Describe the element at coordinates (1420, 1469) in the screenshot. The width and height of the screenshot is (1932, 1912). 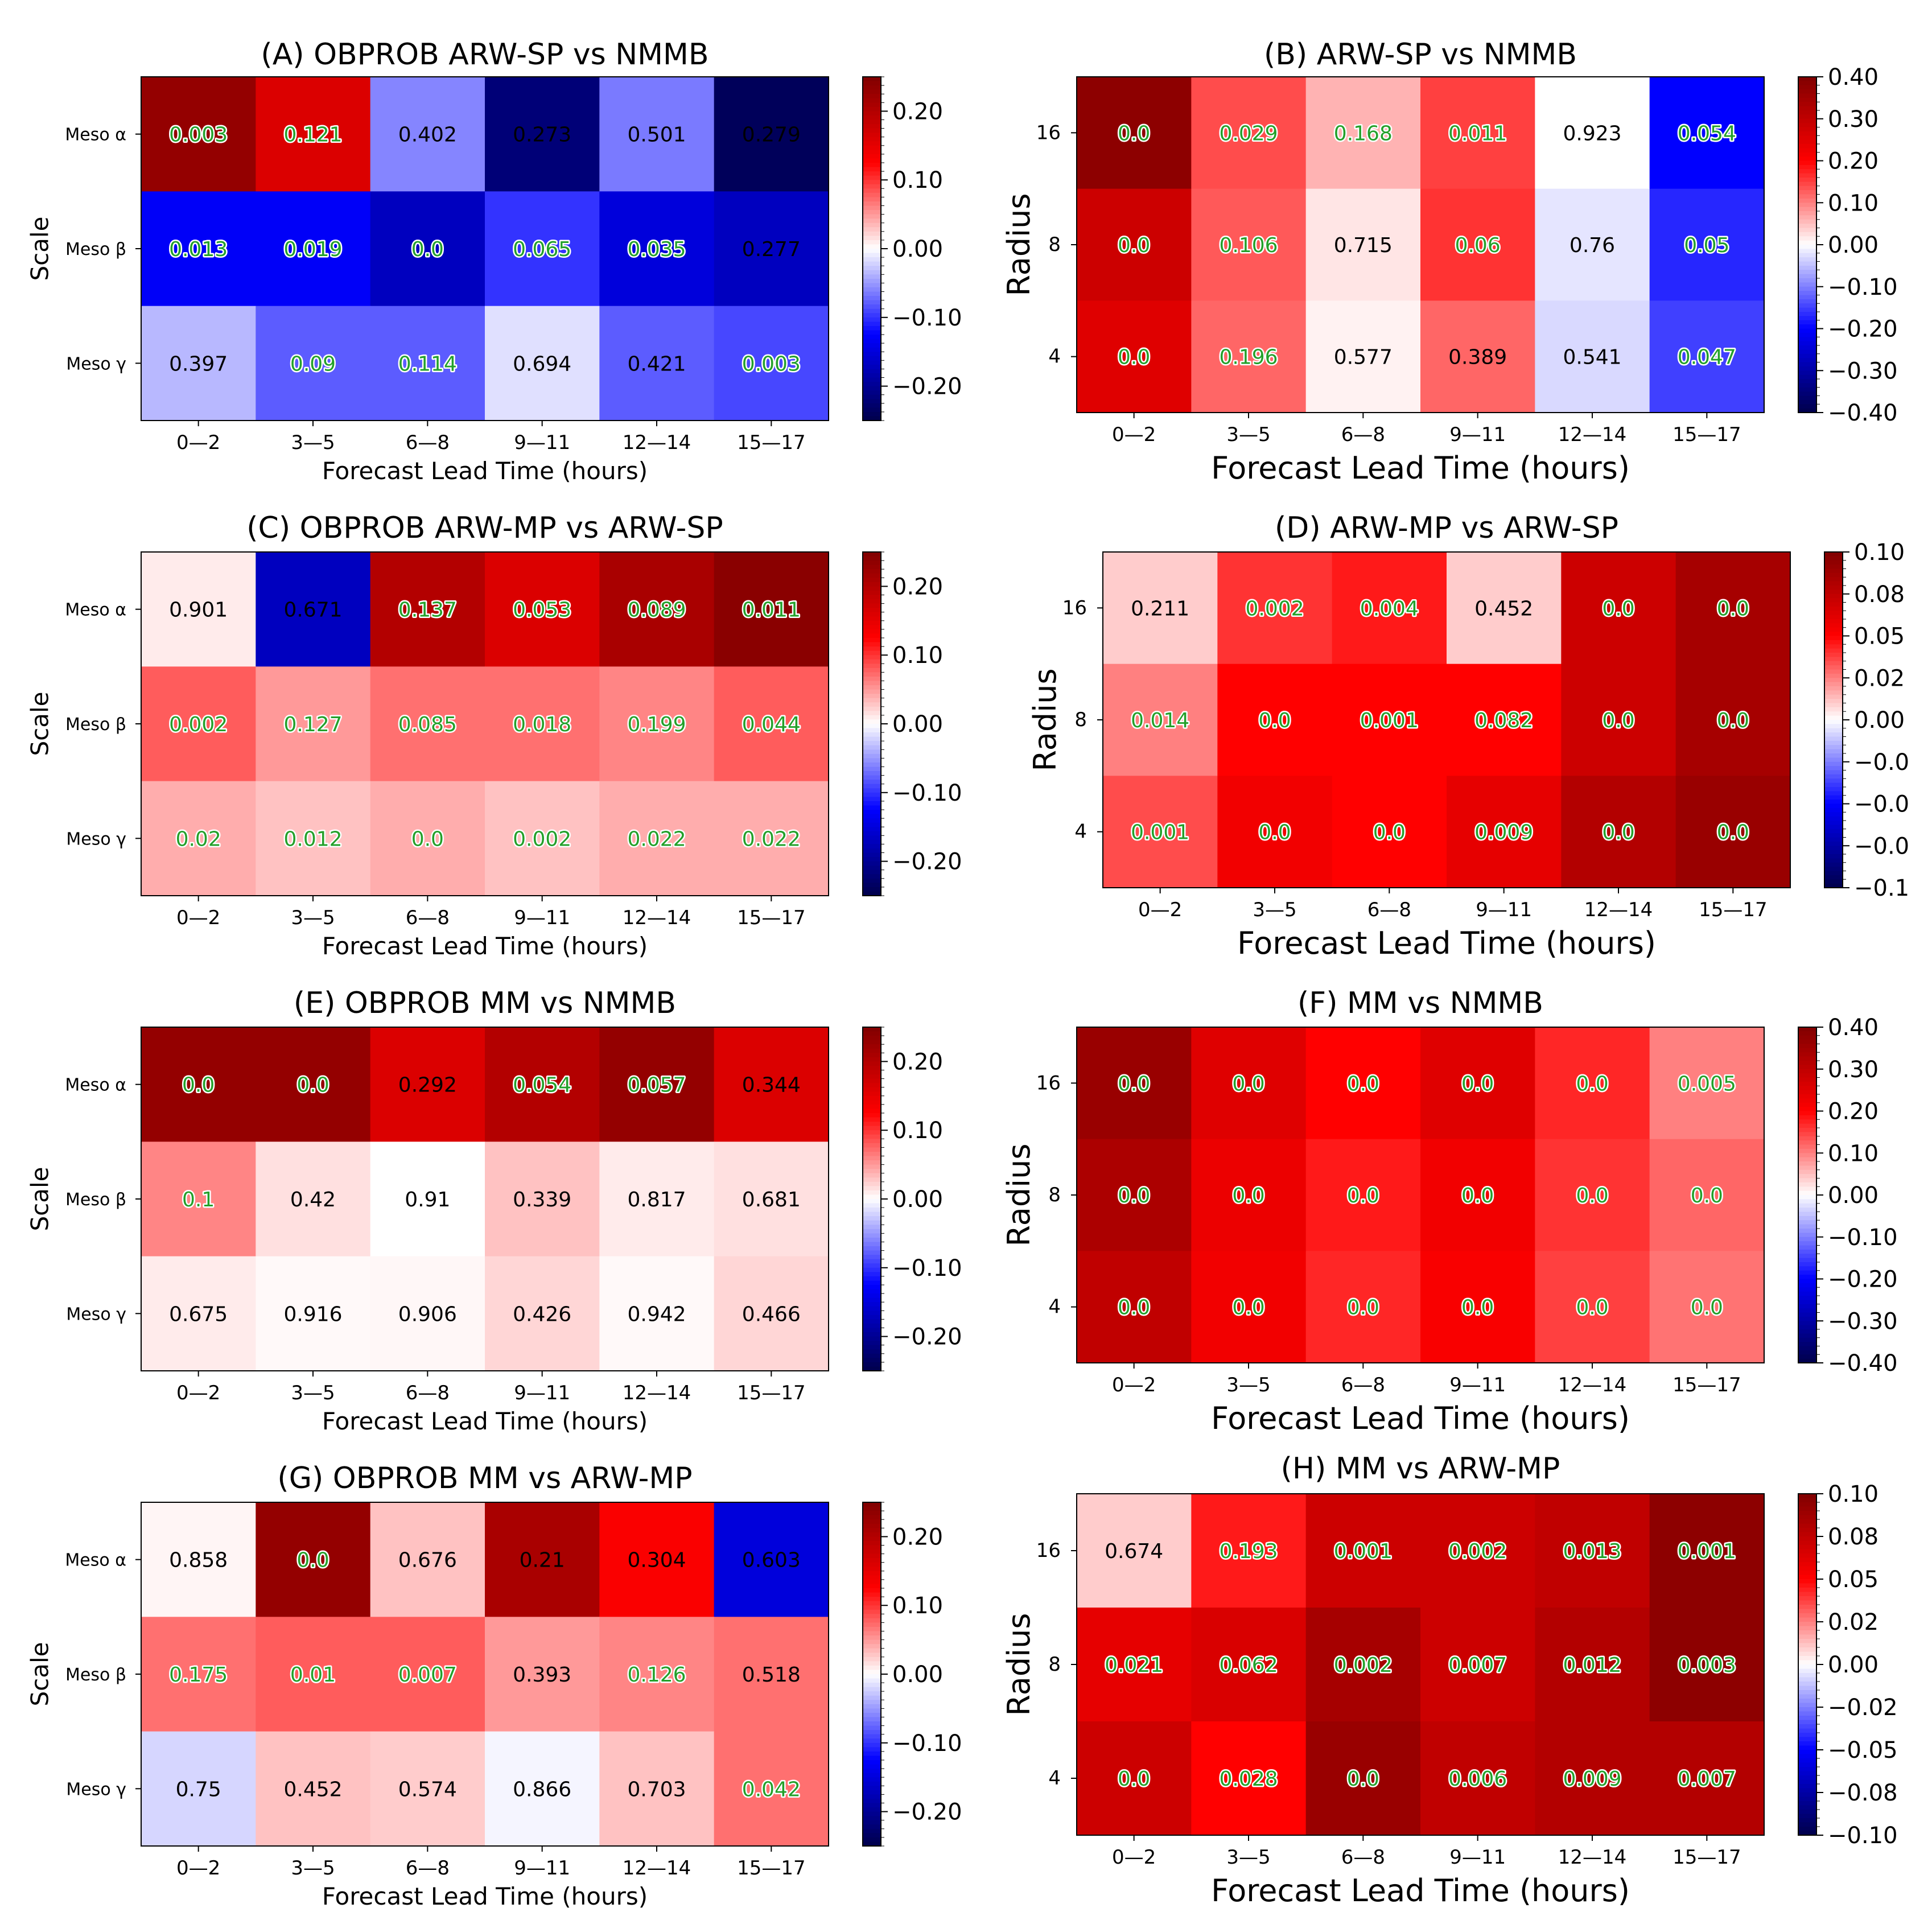
I see `panel-title: (H) MM vs ARW-MP` at that location.